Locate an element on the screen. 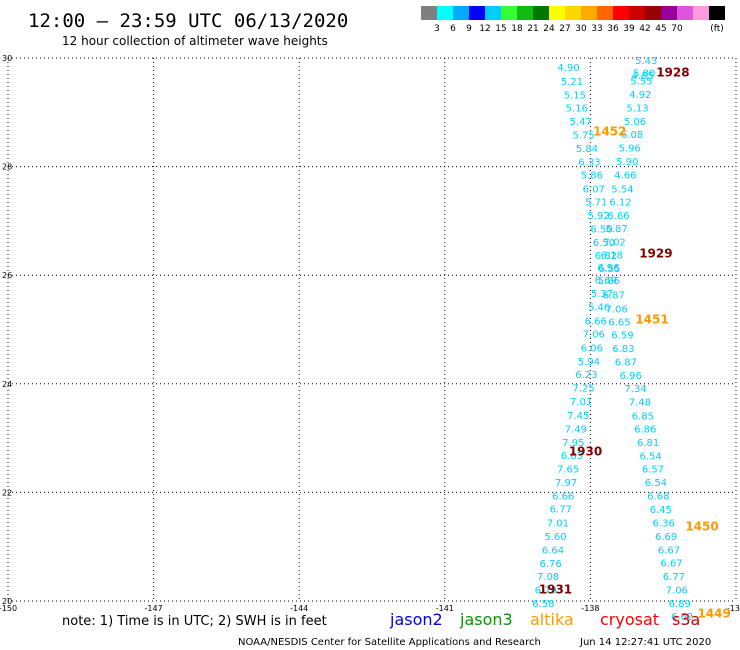  legend-label: 45 is located at coordinates (660, 29).